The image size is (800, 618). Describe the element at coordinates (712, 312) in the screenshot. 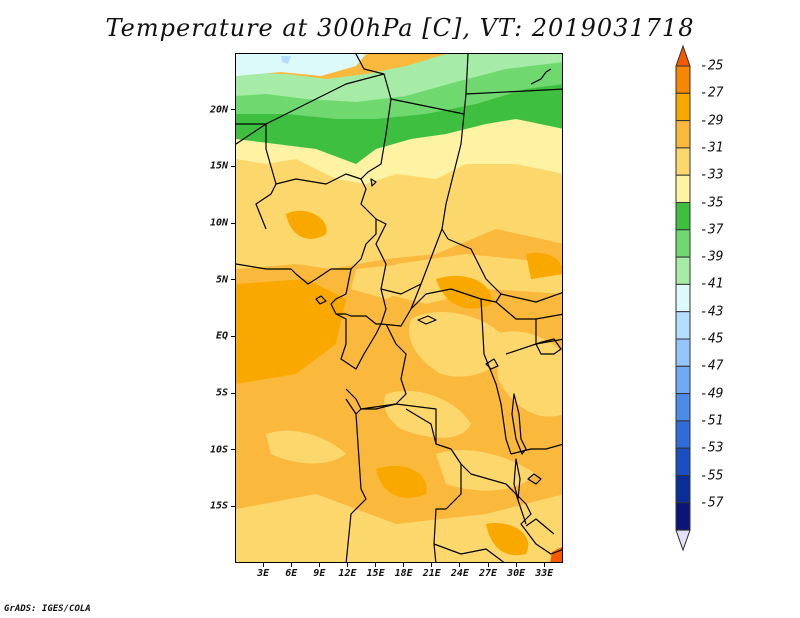

I see `colorbar-label: -43` at that location.